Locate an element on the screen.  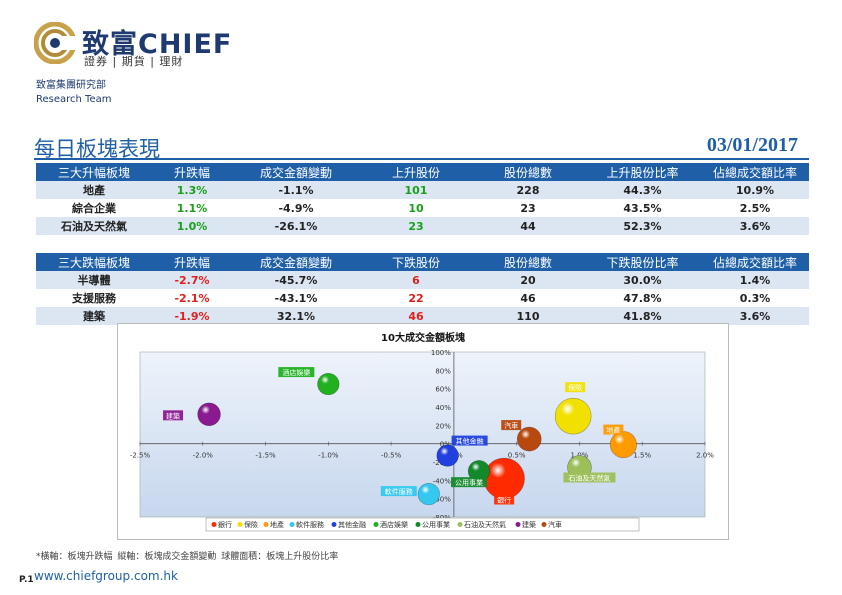
table-cell: -2.1% is located at coordinates (192, 298).